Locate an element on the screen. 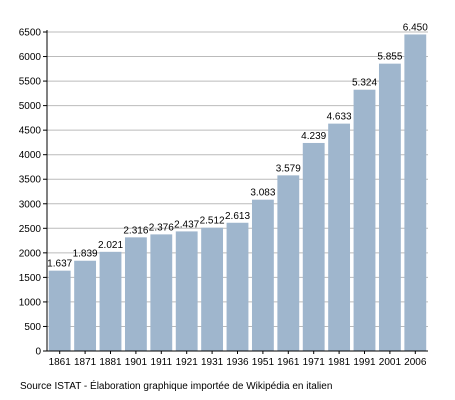 Image resolution: width=455 pixels, height=400 pixels. y-tick-label: 500 is located at coordinates (32, 327).